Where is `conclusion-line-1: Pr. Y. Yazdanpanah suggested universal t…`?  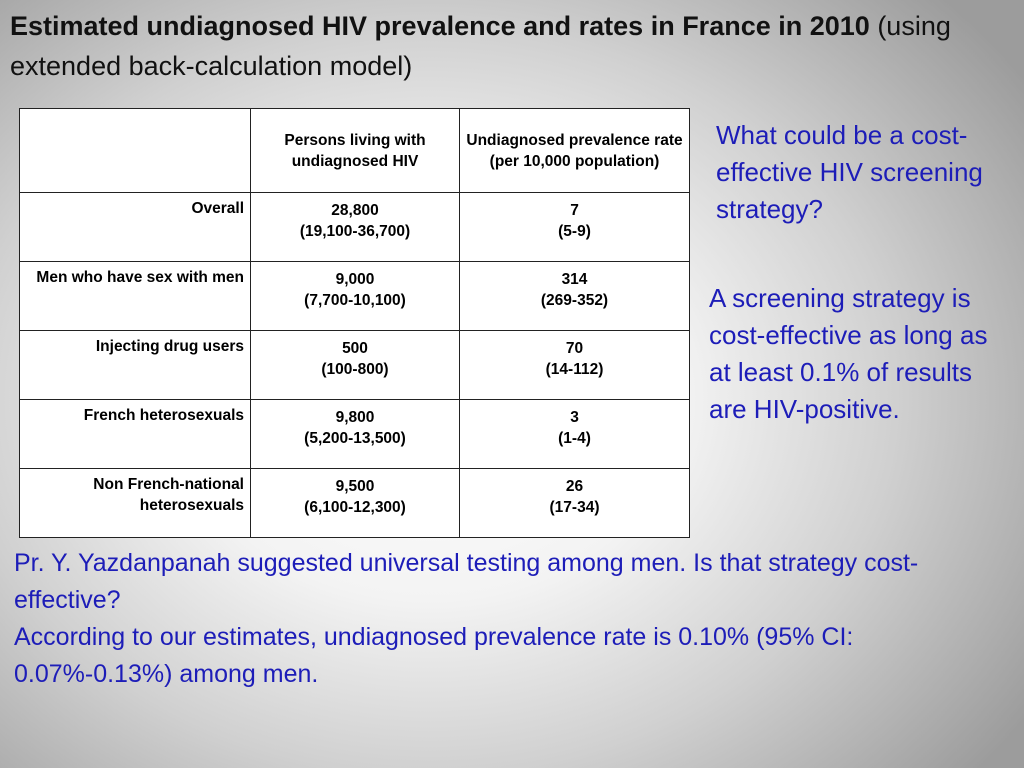 conclusion-line-1: Pr. Y. Yazdanpanah suggested universal t… is located at coordinates (466, 581).